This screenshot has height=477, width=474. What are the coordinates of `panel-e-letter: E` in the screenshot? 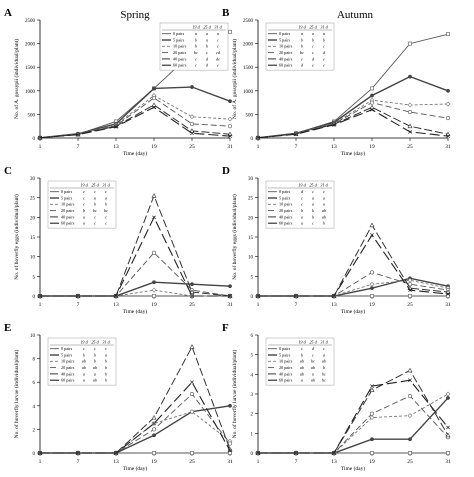 It's located at (7, 328).